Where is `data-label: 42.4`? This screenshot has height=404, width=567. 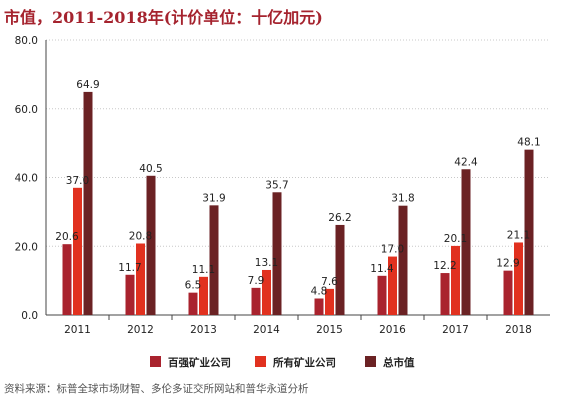 data-label: 42.4 is located at coordinates (466, 162).